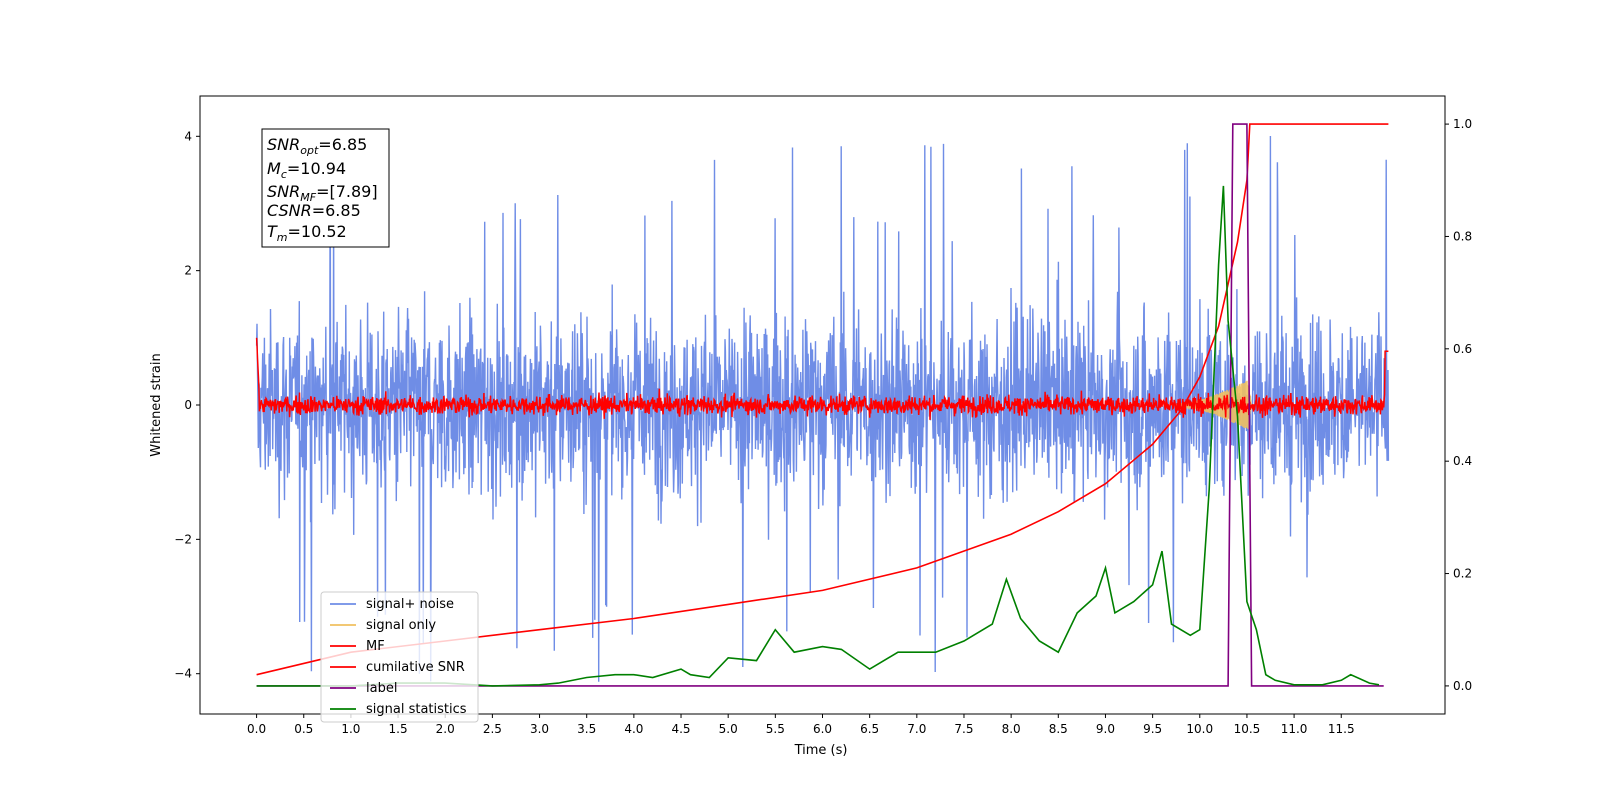  Describe the element at coordinates (1294, 729) in the screenshot. I see `x-tick-label: 11.0` at that location.